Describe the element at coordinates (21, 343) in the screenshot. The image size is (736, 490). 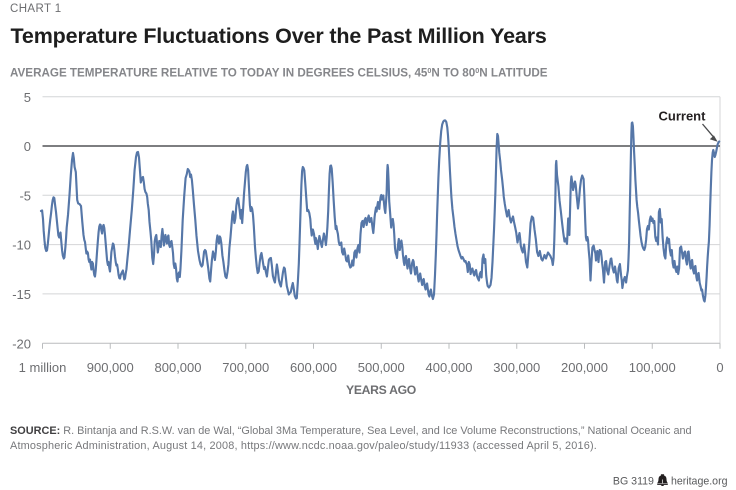
I see `svg-text: -20` at that location.